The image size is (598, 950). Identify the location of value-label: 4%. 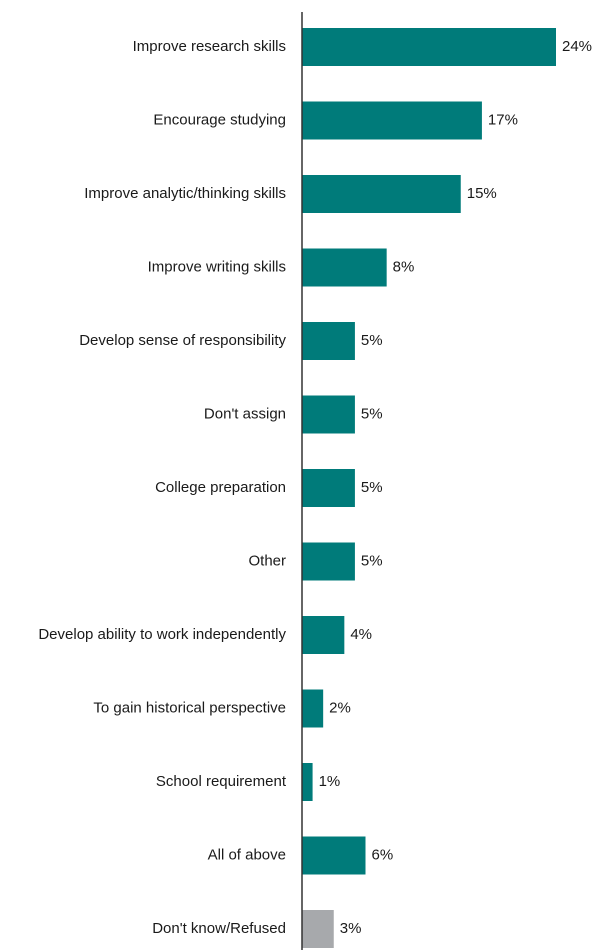
(361, 634).